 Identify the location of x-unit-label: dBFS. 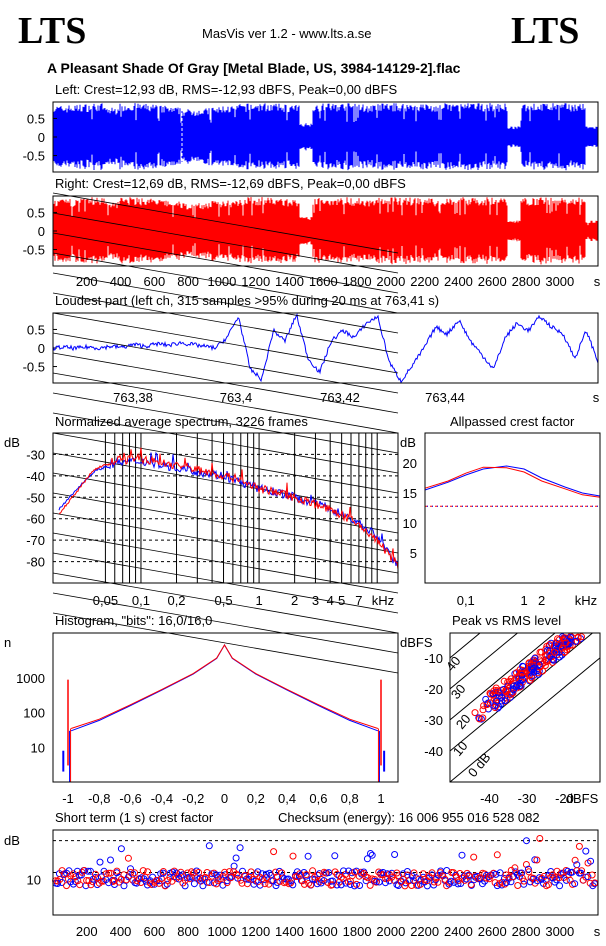
(582, 798).